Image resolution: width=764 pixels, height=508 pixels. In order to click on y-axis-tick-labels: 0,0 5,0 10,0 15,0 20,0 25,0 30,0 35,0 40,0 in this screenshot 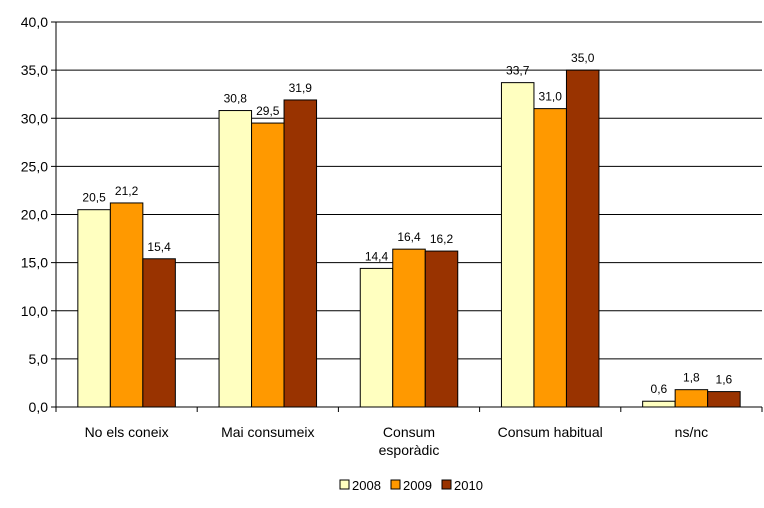, I will do `click(34, 214)`.